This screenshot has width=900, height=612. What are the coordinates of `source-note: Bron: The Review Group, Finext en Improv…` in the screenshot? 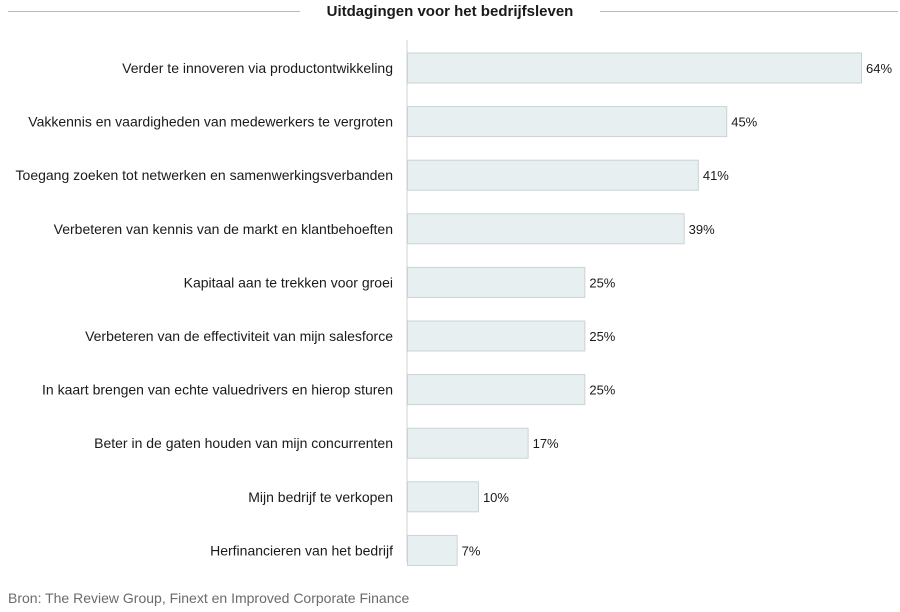 It's located at (209, 598).